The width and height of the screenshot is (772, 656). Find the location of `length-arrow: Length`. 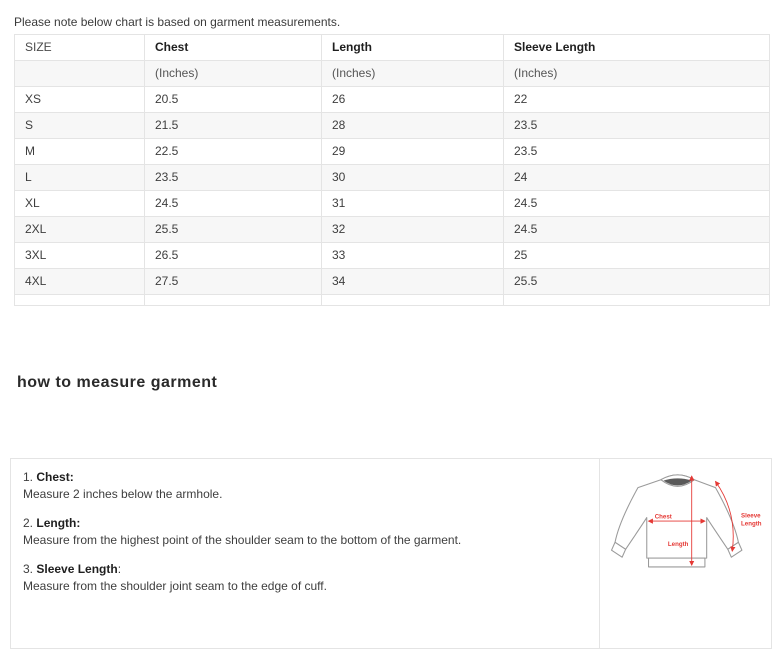

length-arrow: Length is located at coordinates (681, 521).